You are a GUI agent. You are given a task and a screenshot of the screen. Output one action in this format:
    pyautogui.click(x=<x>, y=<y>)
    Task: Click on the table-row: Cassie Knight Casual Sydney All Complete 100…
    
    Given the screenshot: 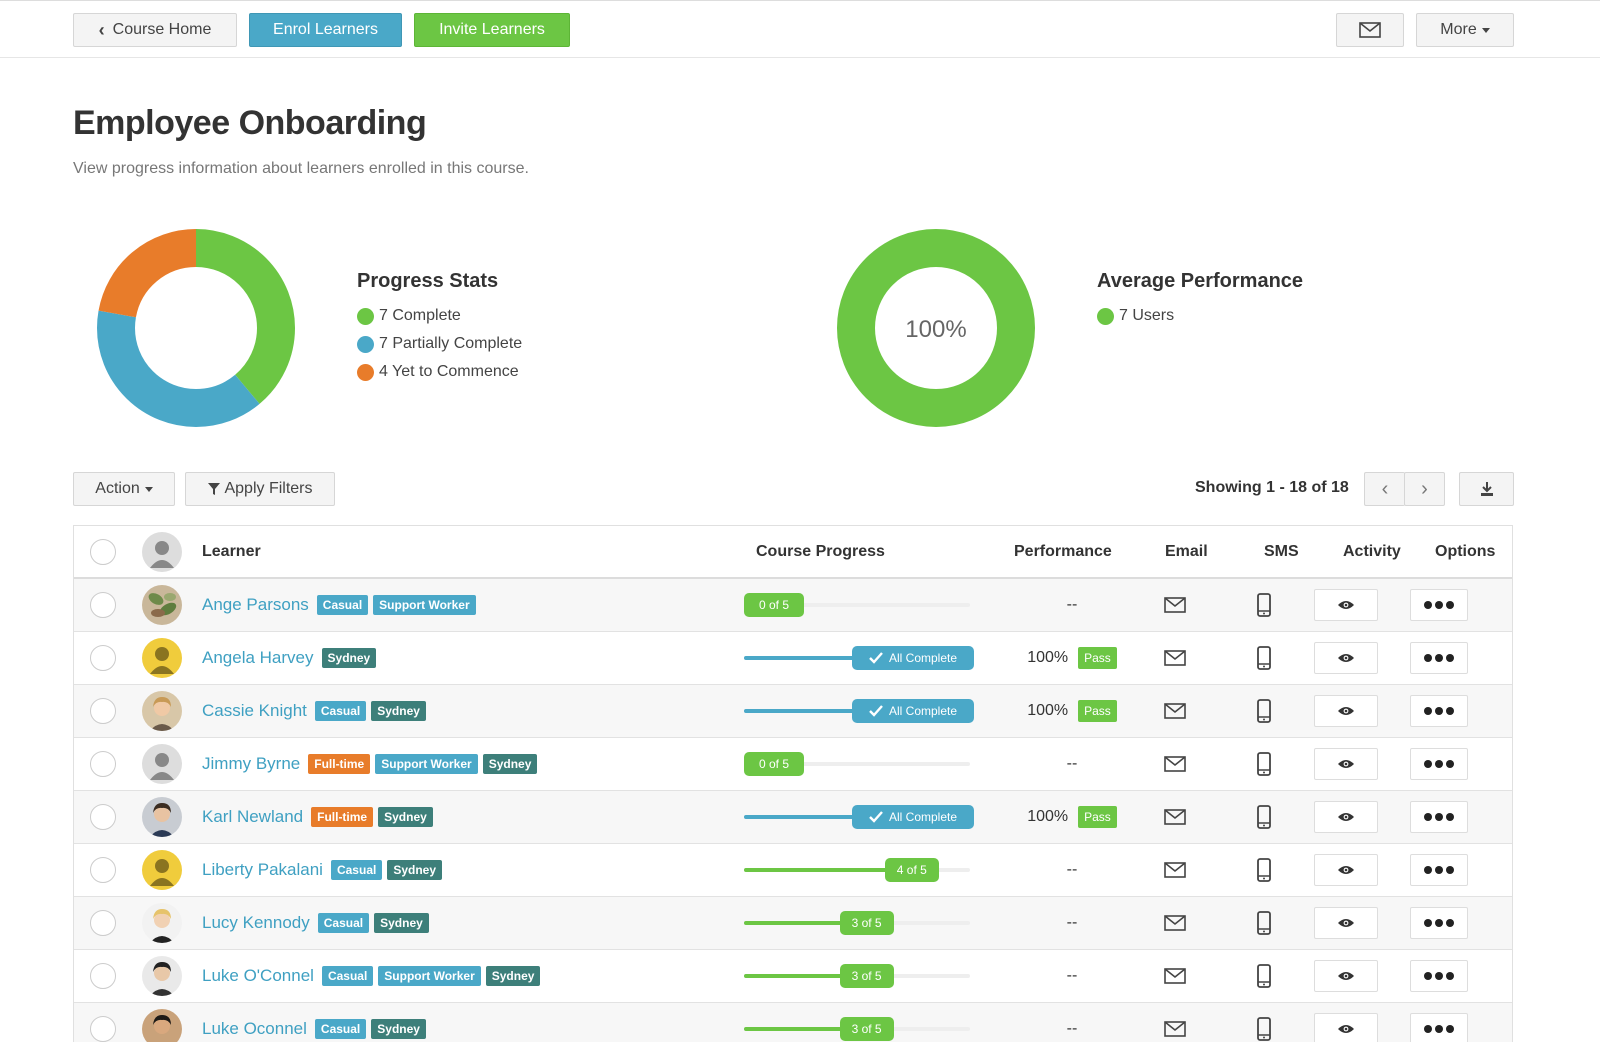 What is the action you would take?
    pyautogui.click(x=793, y=711)
    